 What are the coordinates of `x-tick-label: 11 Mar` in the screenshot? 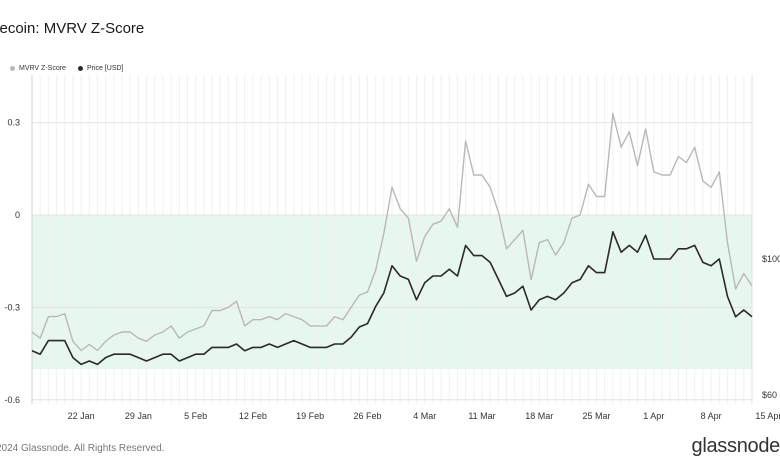 It's located at (481, 416).